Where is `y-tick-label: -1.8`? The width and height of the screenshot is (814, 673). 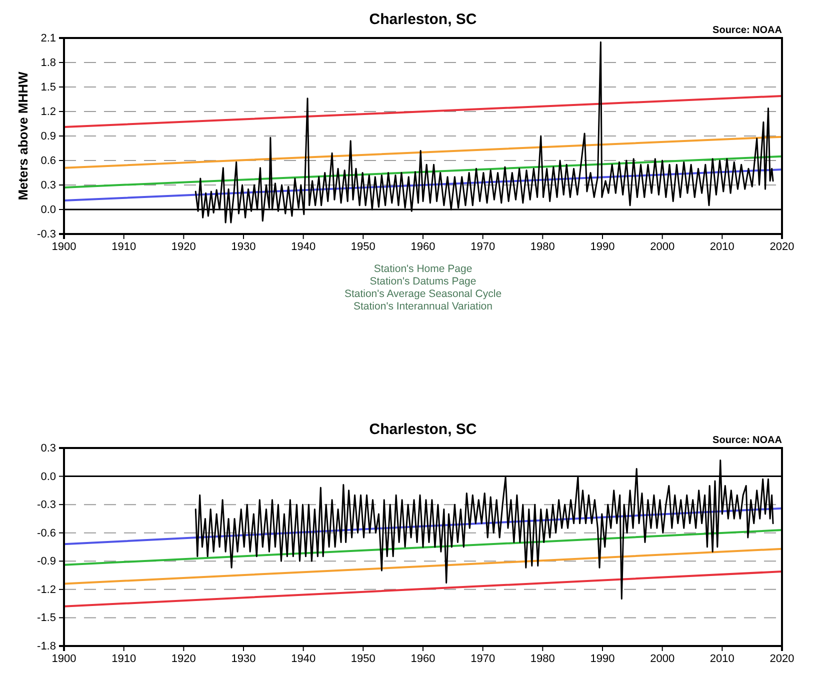 y-tick-label: -1.8 is located at coordinates (46, 646).